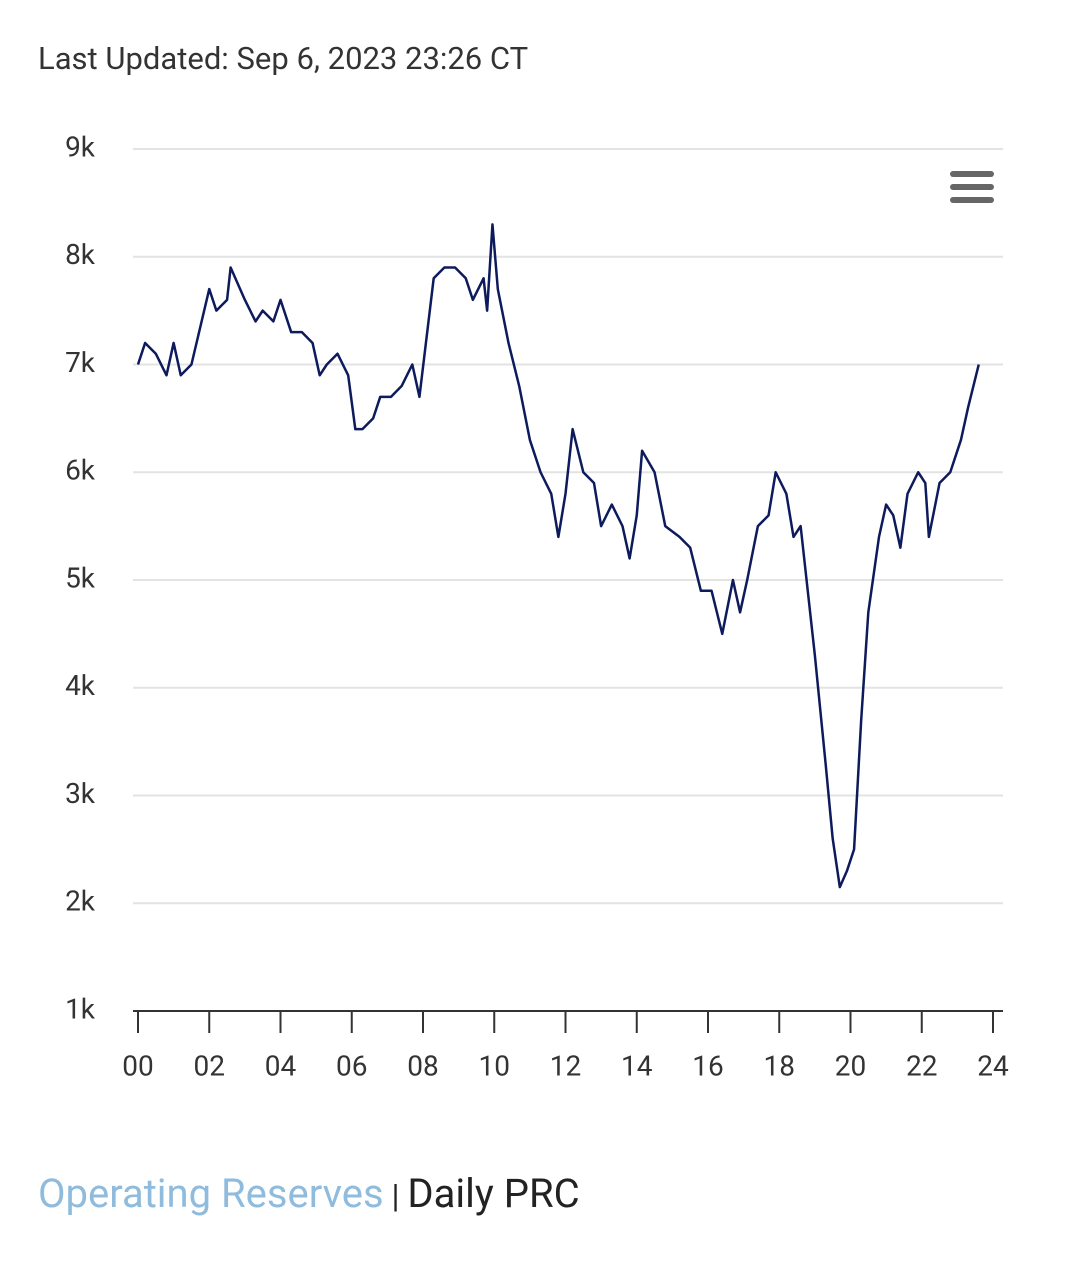 This screenshot has width=1067, height=1280. Describe the element at coordinates (80, 146) in the screenshot. I see `y-tick-label: 9k` at that location.